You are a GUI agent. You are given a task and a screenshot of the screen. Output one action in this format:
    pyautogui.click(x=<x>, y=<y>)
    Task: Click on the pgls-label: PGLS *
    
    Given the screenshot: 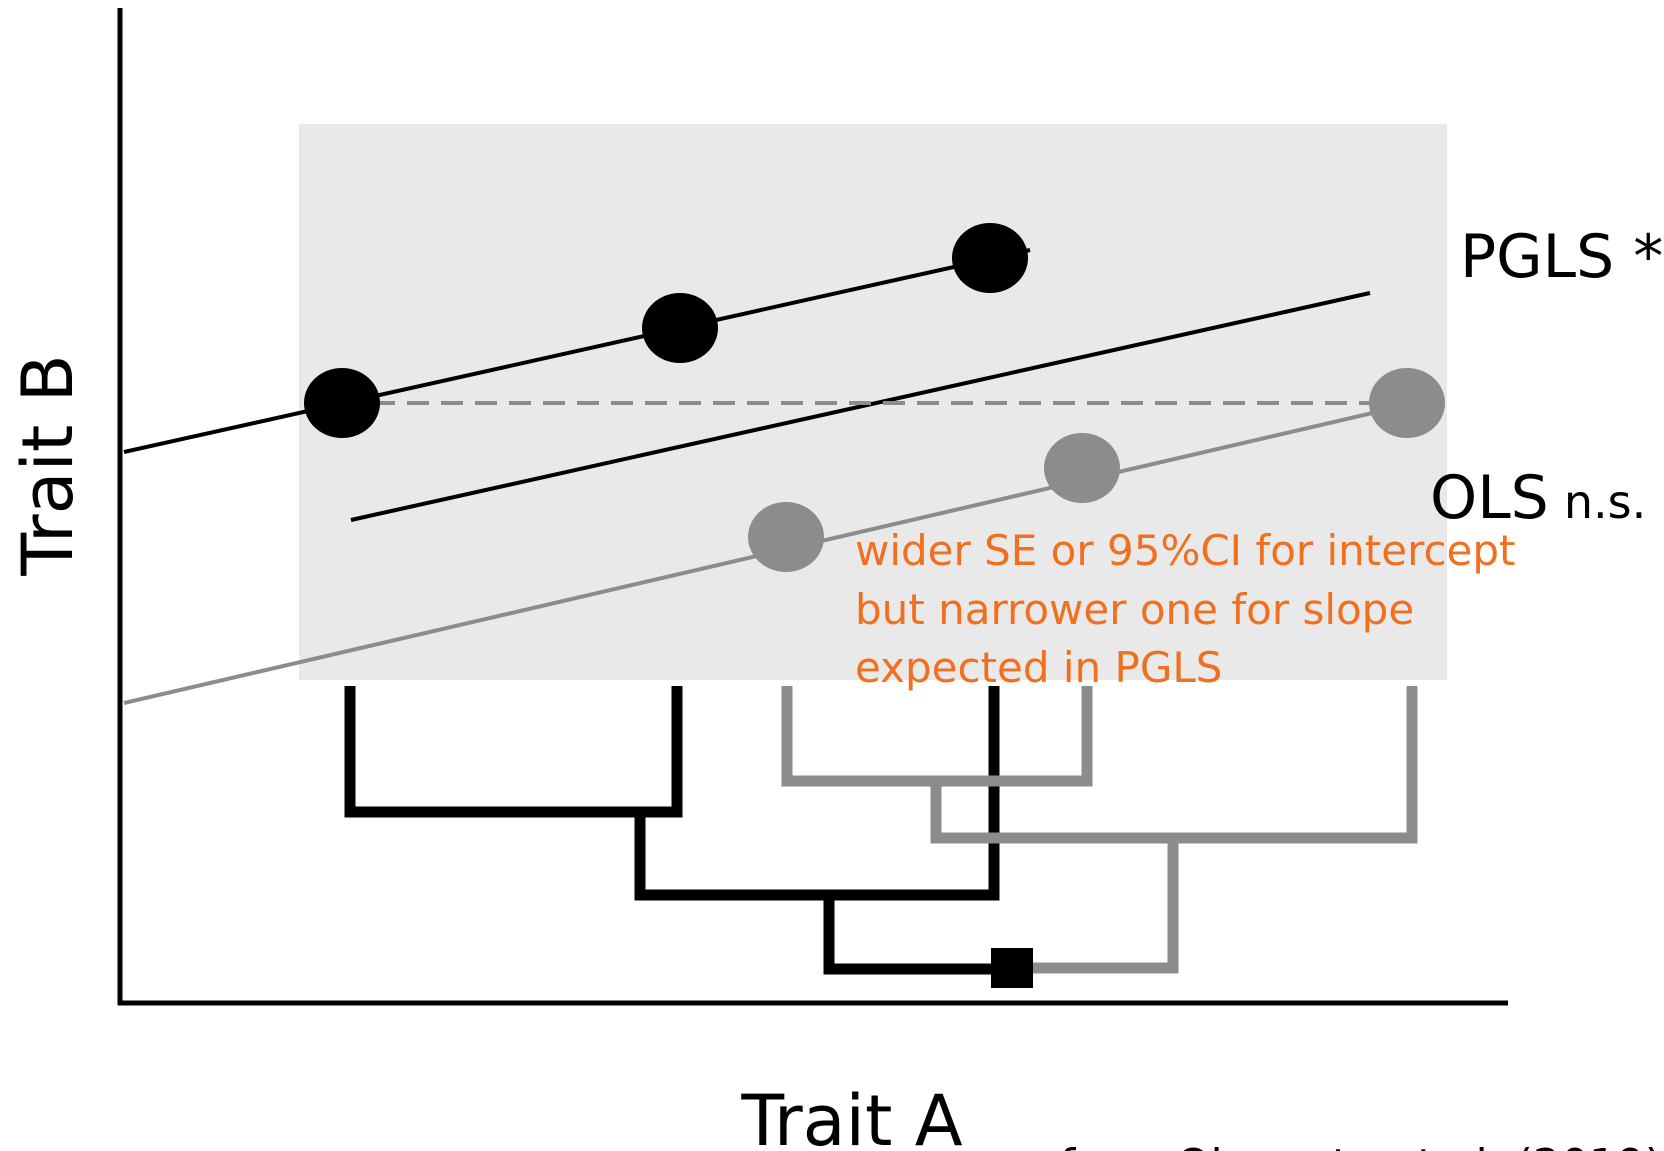 What is the action you would take?
    pyautogui.click(x=1561, y=257)
    